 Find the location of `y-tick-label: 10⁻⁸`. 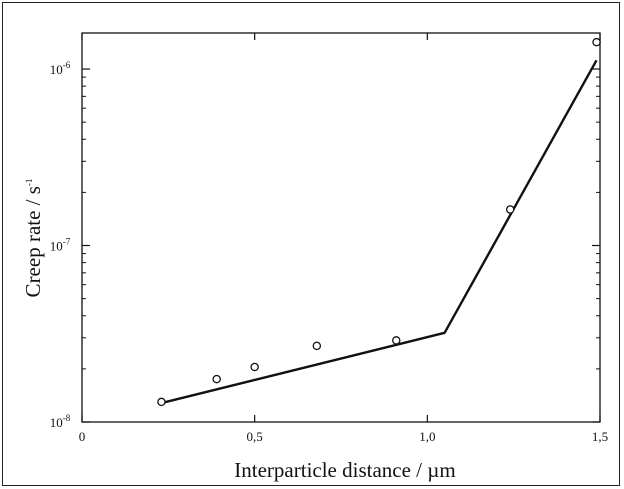

y-tick-label: 10⁻⁸ is located at coordinates (60, 421).